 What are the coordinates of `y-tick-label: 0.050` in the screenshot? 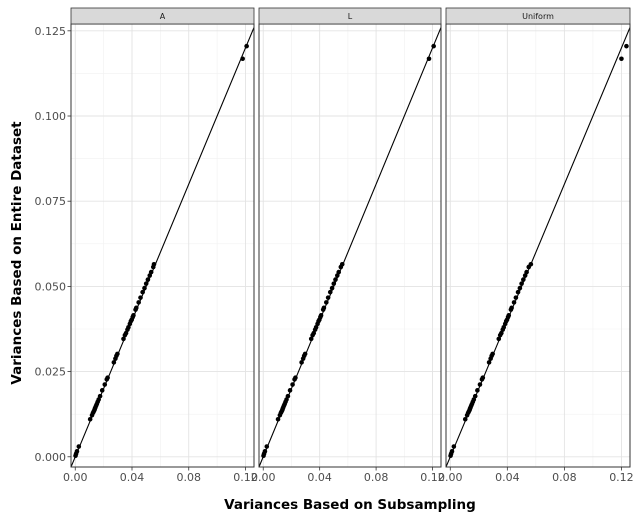 It's located at (51, 286).